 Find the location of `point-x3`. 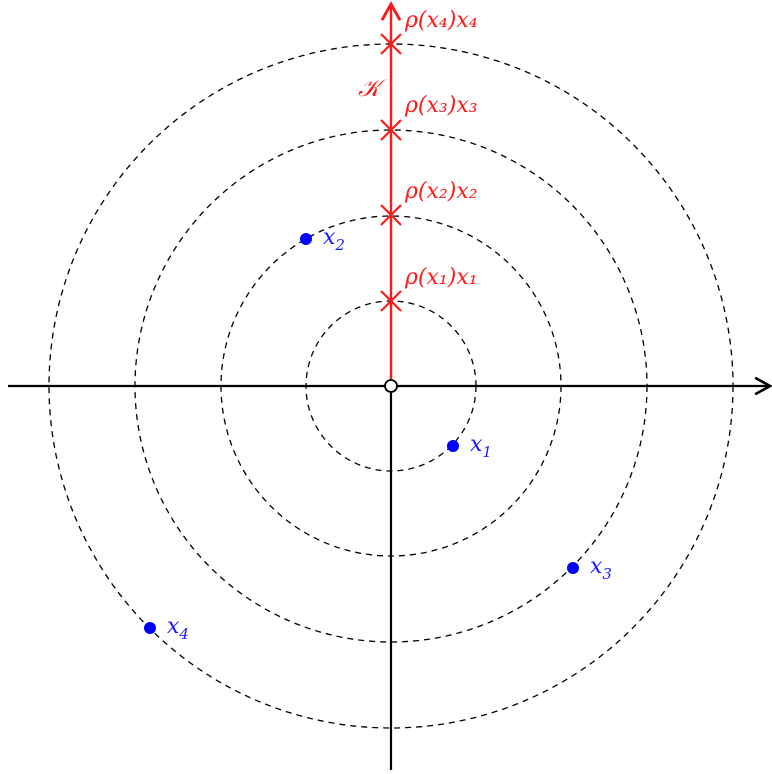

point-x3 is located at coordinates (573, 568).